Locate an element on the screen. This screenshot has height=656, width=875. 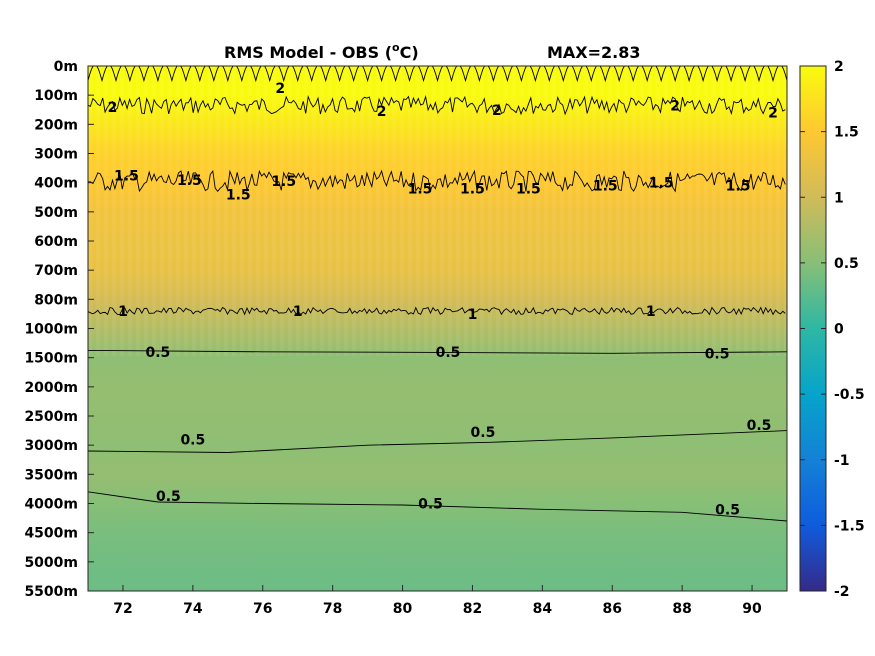
colorbar: 2 1.5 1 0.5 0 -0.5 -1 -1.5 -2 is located at coordinates (832, 329).